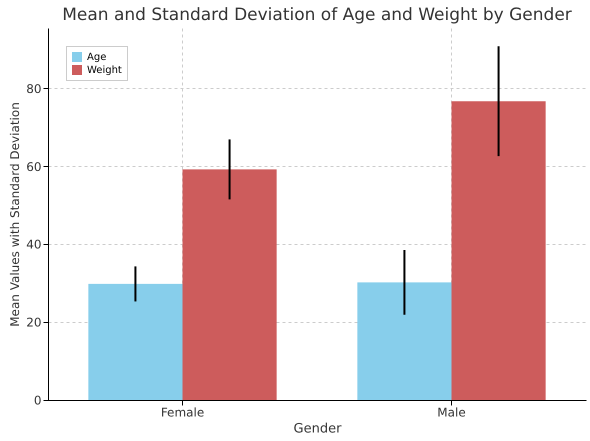 The image size is (590, 441). What do you see at coordinates (34, 323) in the screenshot?
I see `y-tick-label: 20` at bounding box center [34, 323].